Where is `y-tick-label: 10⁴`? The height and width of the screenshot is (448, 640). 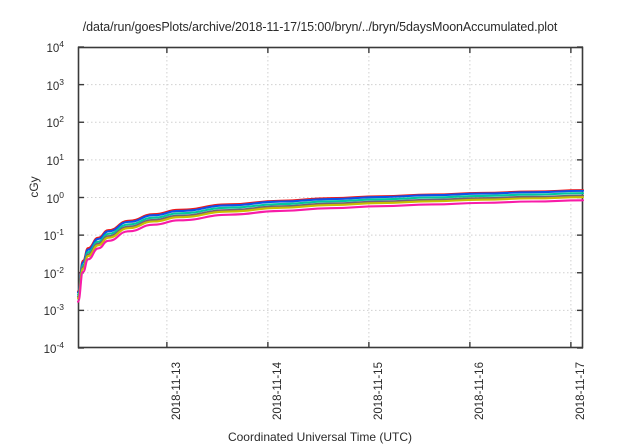 y-tick-label: 10⁴ is located at coordinates (55, 47).